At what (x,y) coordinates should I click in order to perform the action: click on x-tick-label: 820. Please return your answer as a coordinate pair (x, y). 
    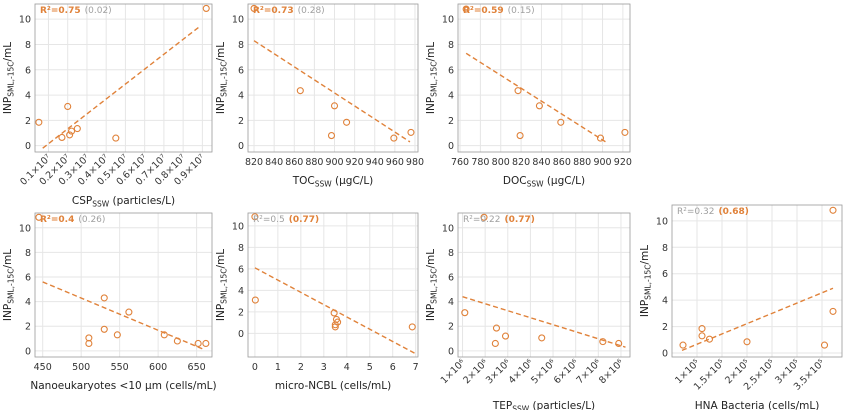
    Looking at the image, I should click on (521, 162).